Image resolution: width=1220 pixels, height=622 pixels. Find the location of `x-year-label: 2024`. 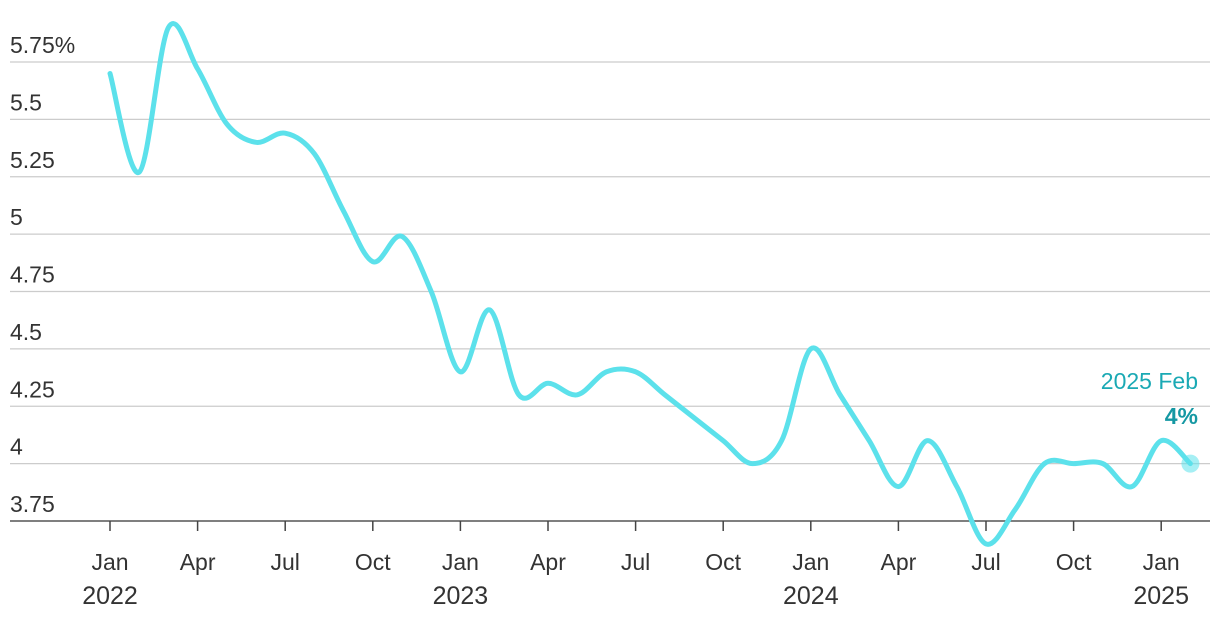

x-year-label: 2024 is located at coordinates (811, 596).